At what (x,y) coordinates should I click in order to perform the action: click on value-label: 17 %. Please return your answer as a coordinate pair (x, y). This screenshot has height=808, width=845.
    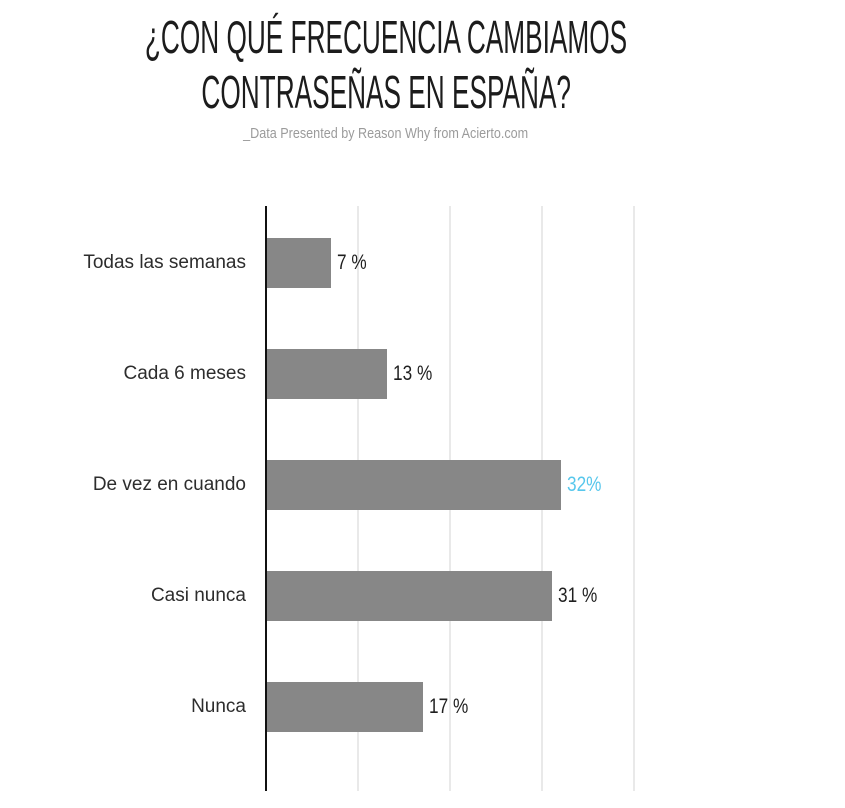
    Looking at the image, I should click on (449, 706).